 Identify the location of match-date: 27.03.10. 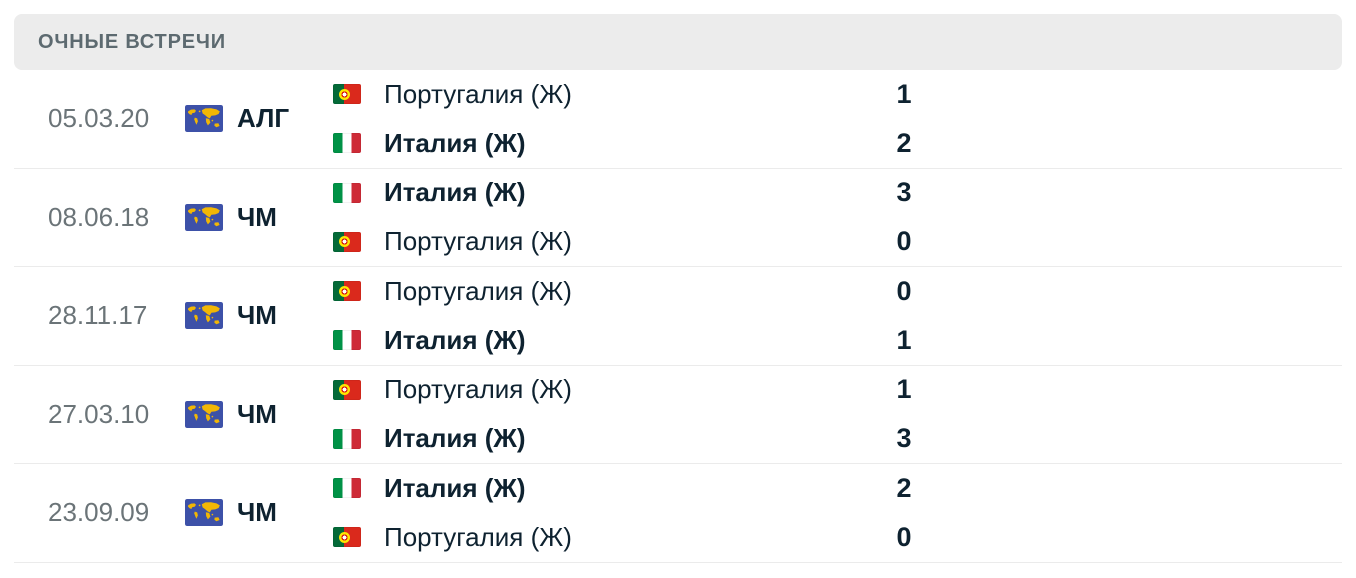
(99, 413).